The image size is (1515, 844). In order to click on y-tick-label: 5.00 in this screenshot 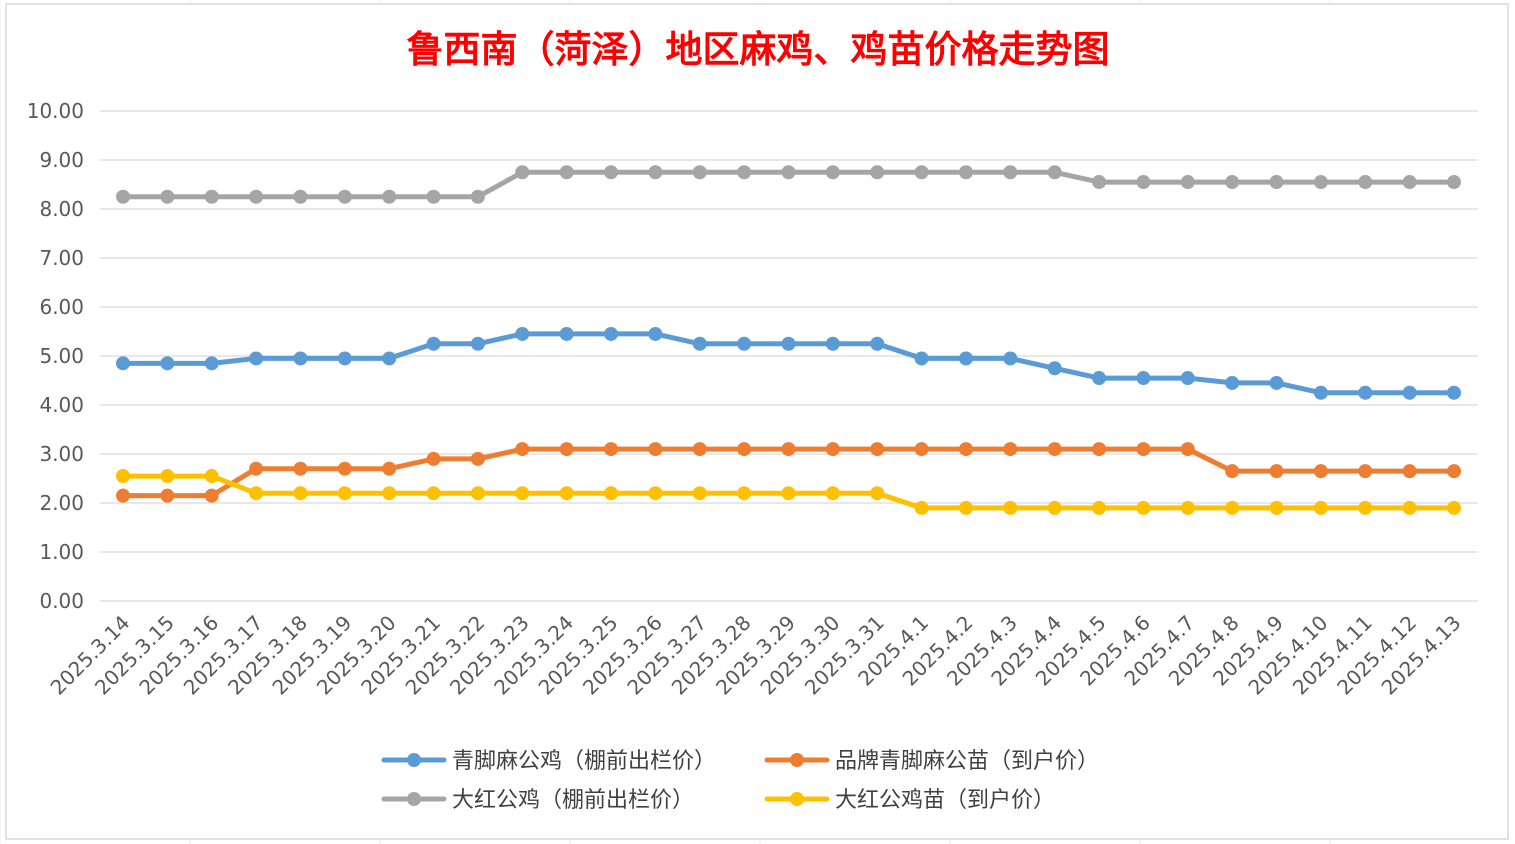, I will do `click(61, 356)`.